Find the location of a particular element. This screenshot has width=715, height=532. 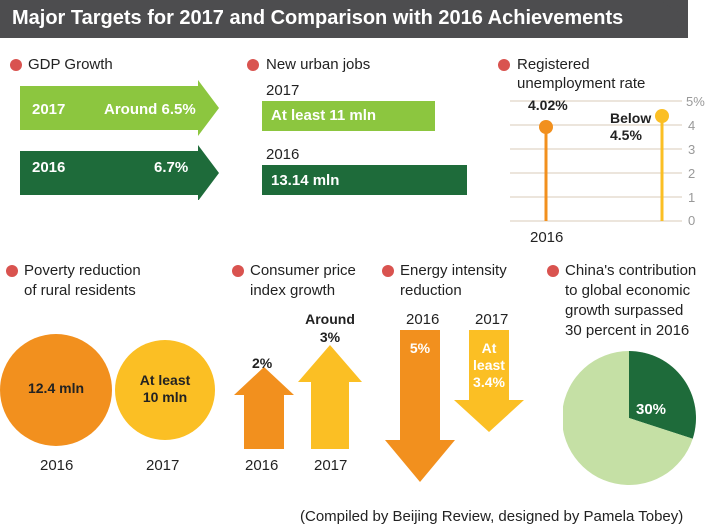

jobs-label: New urban jobs is located at coordinates (318, 64).